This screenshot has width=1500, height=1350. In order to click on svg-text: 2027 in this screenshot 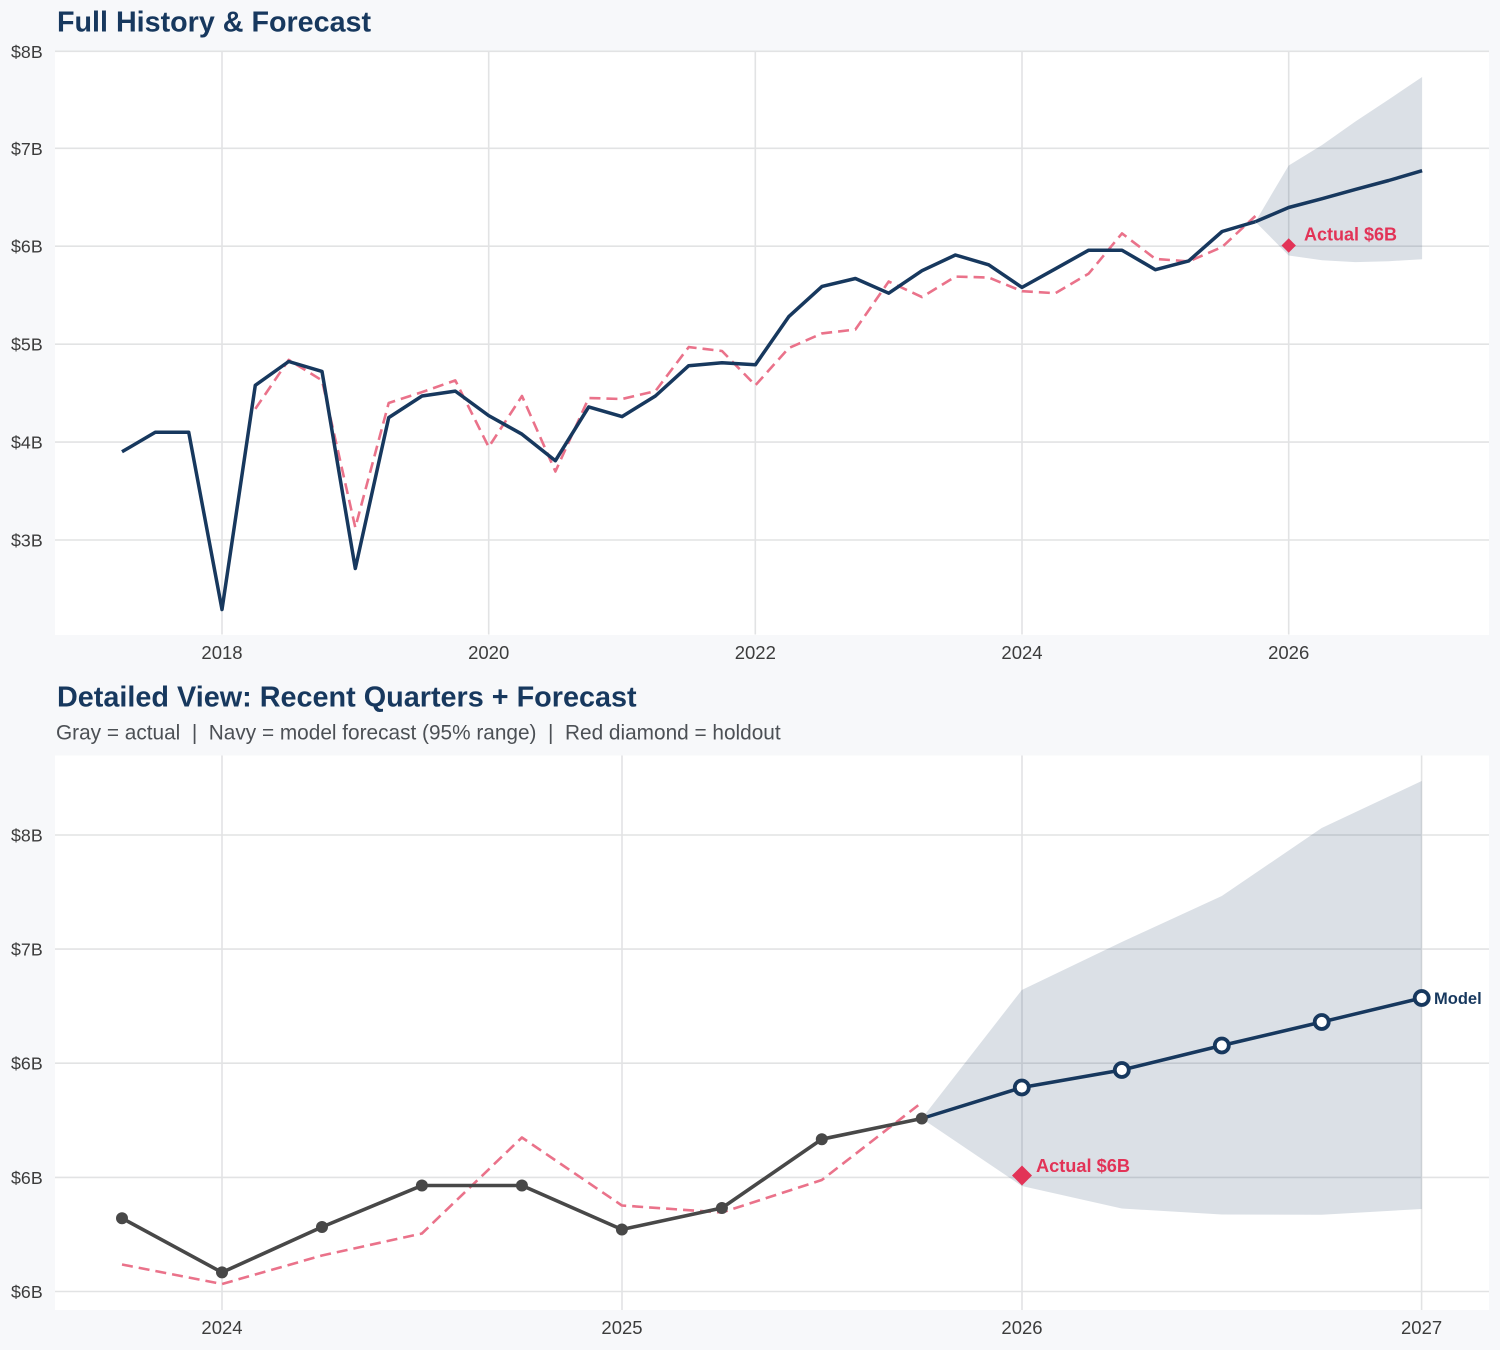, I will do `click(1421, 1327)`.